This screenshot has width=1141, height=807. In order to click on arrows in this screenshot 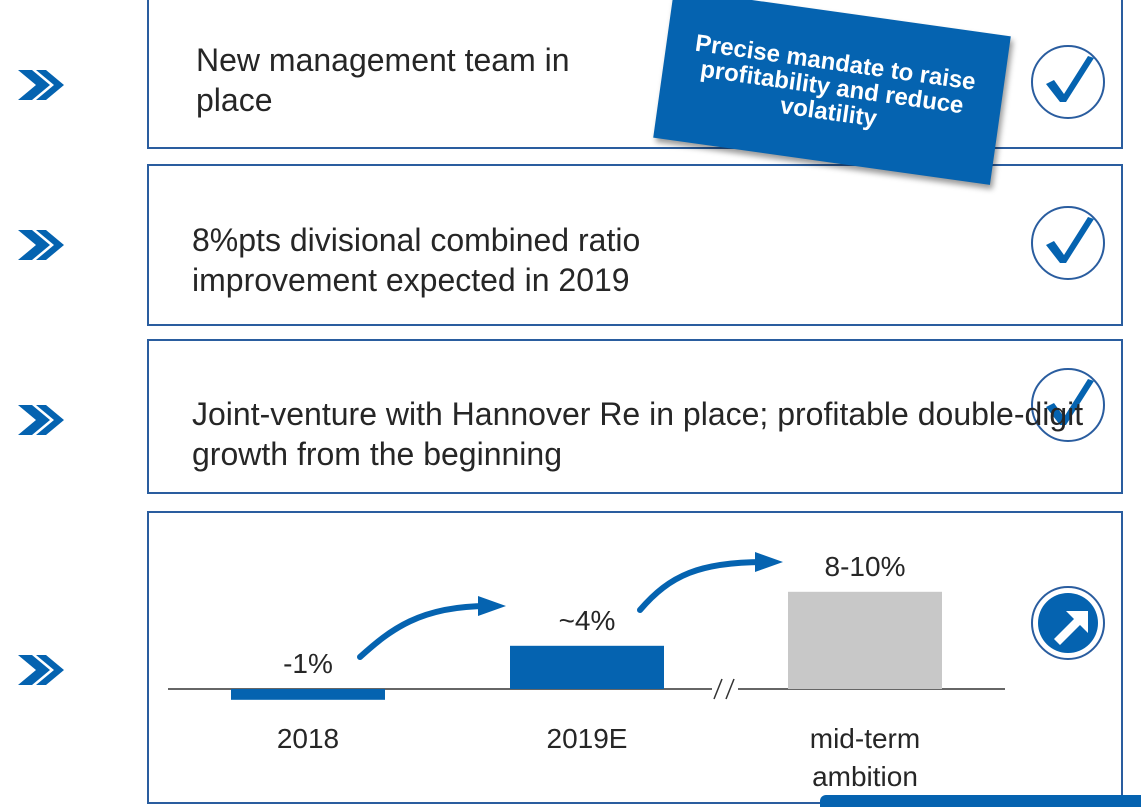, I will do `click(562, 609)`.